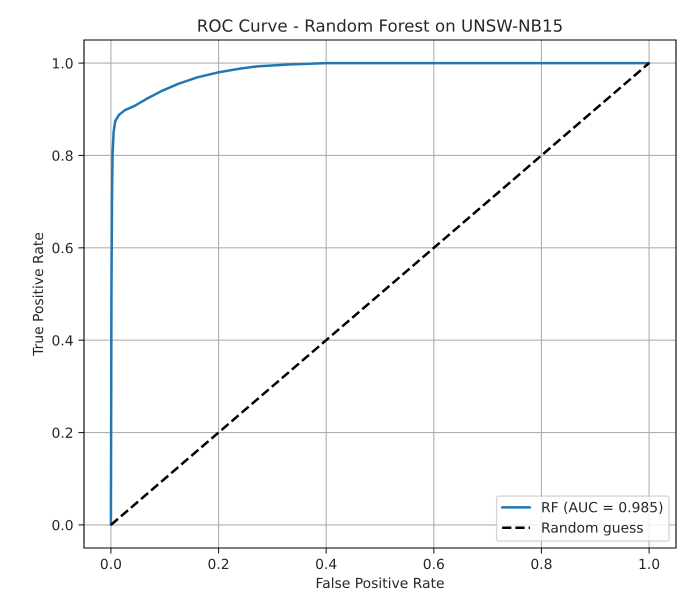  What do you see at coordinates (218, 564) in the screenshot?
I see `x-tick-label: 0.2` at bounding box center [218, 564].